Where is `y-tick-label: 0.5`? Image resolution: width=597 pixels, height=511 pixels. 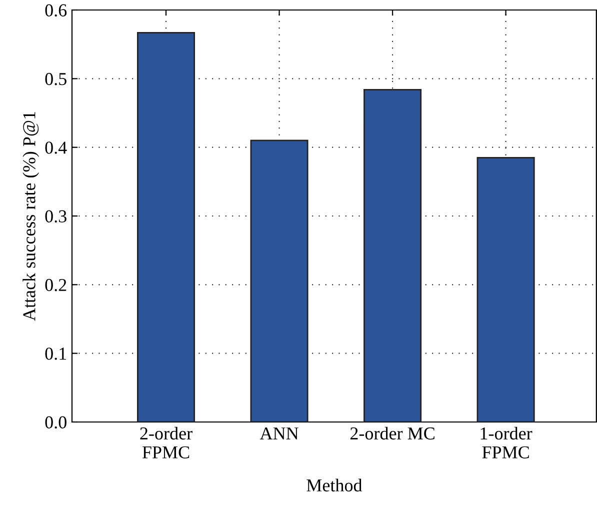
y-tick-label: 0.5 is located at coordinates (55, 79).